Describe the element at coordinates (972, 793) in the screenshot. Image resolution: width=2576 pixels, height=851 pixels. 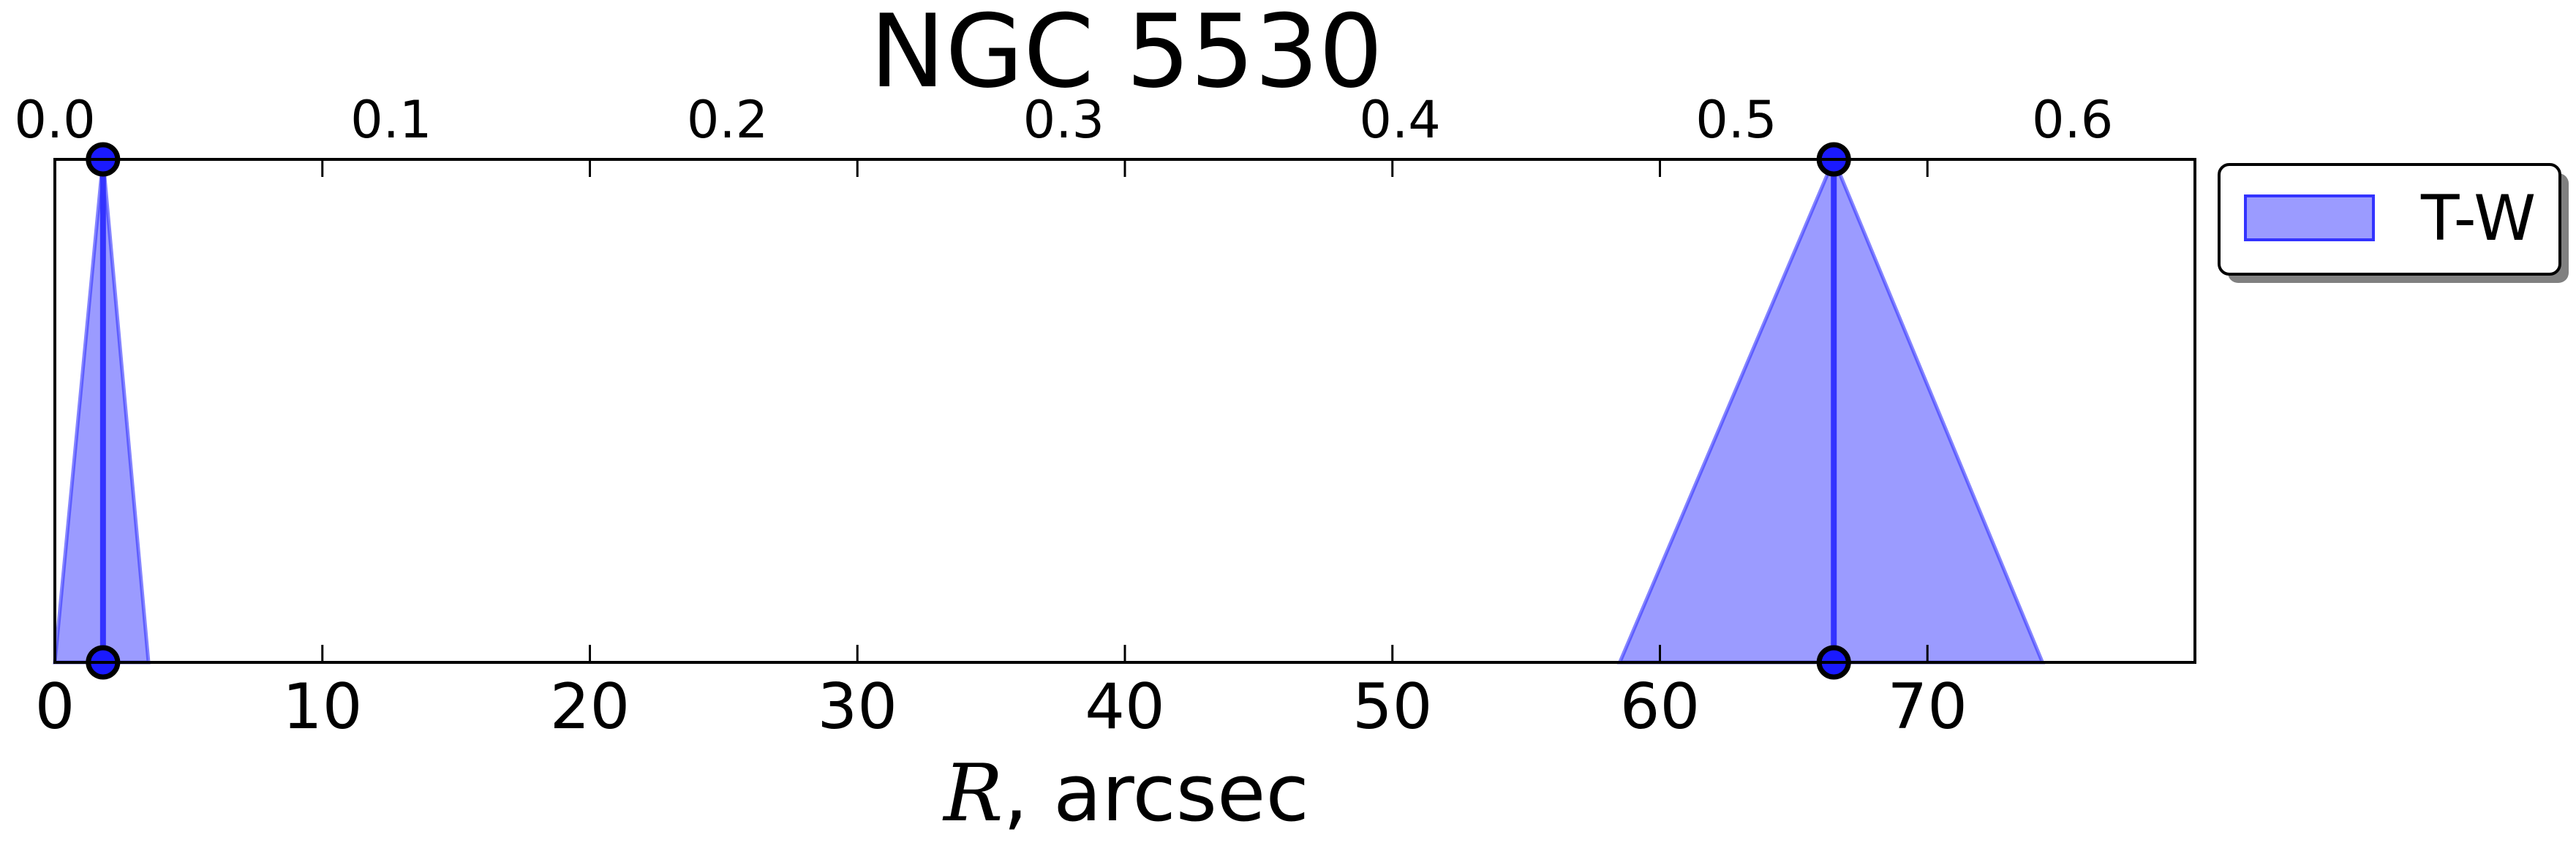
I see `x-axis-label-symbol: R` at that location.